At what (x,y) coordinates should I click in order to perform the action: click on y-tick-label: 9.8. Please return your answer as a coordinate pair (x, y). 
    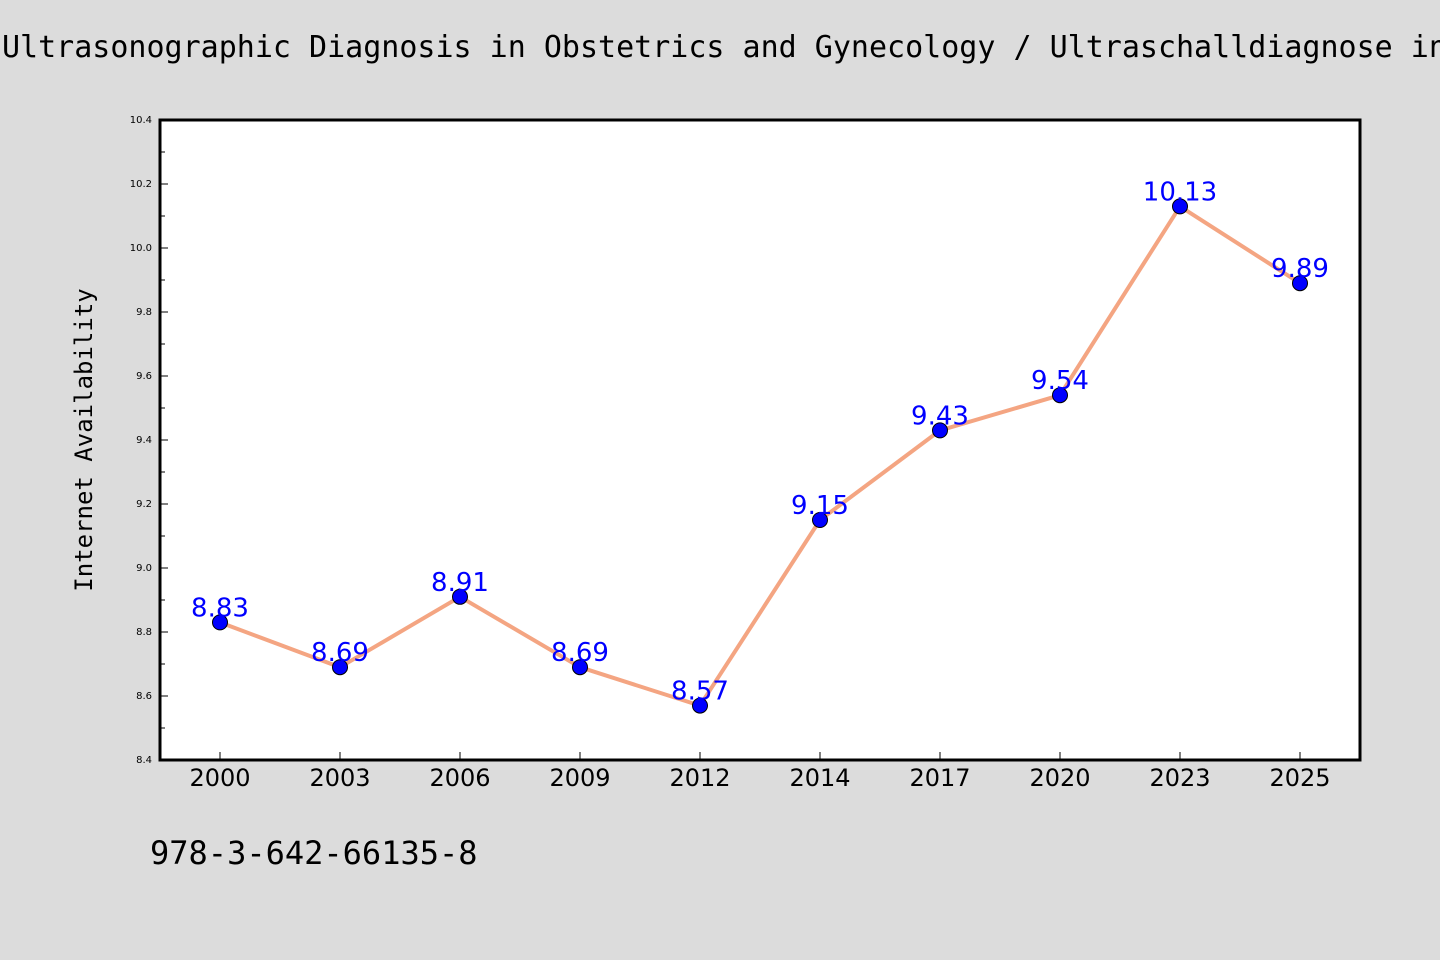
    Looking at the image, I should click on (144, 312).